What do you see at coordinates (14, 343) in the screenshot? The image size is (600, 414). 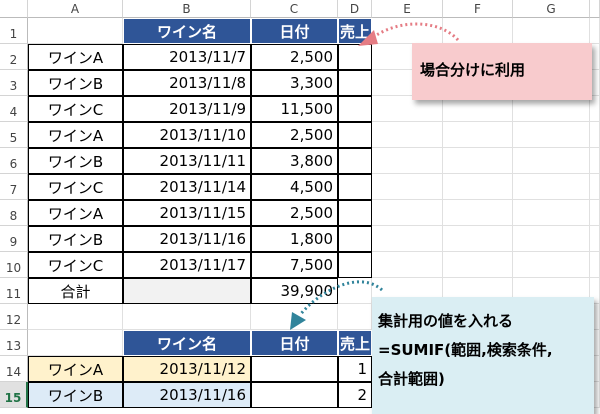 I see `row-header-13: 13` at bounding box center [14, 343].